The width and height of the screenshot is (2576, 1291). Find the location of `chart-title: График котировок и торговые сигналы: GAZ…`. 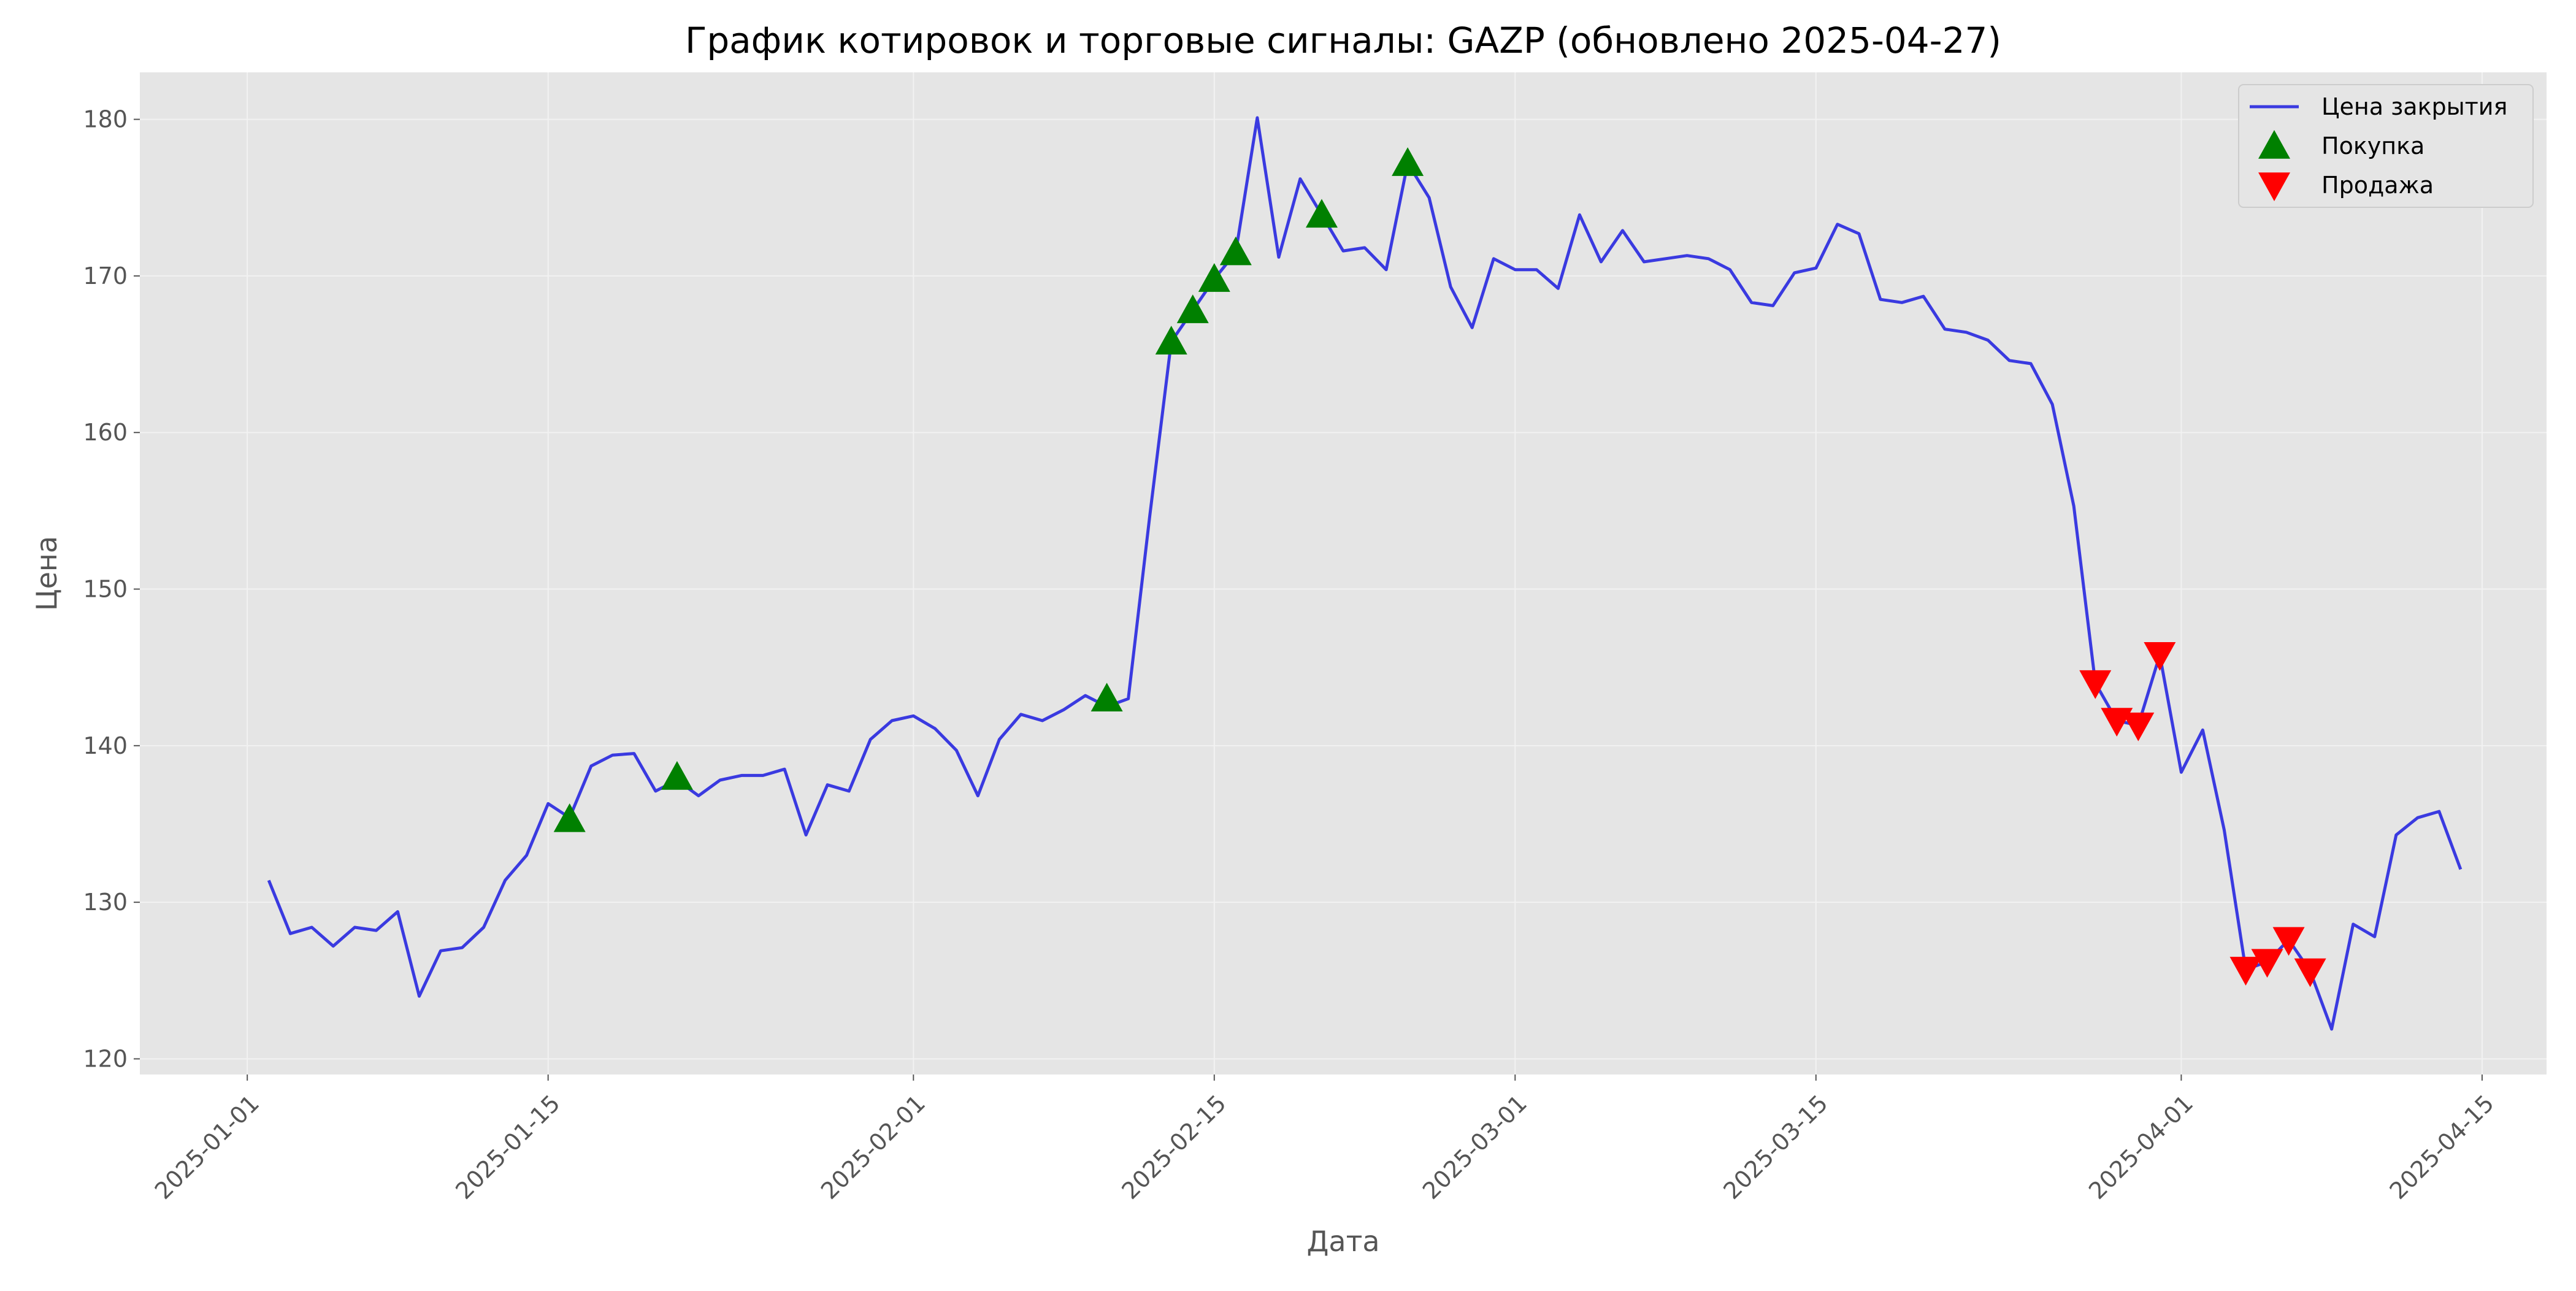

chart-title: График котировок и торговые сигналы: GAZ… is located at coordinates (1343, 40).